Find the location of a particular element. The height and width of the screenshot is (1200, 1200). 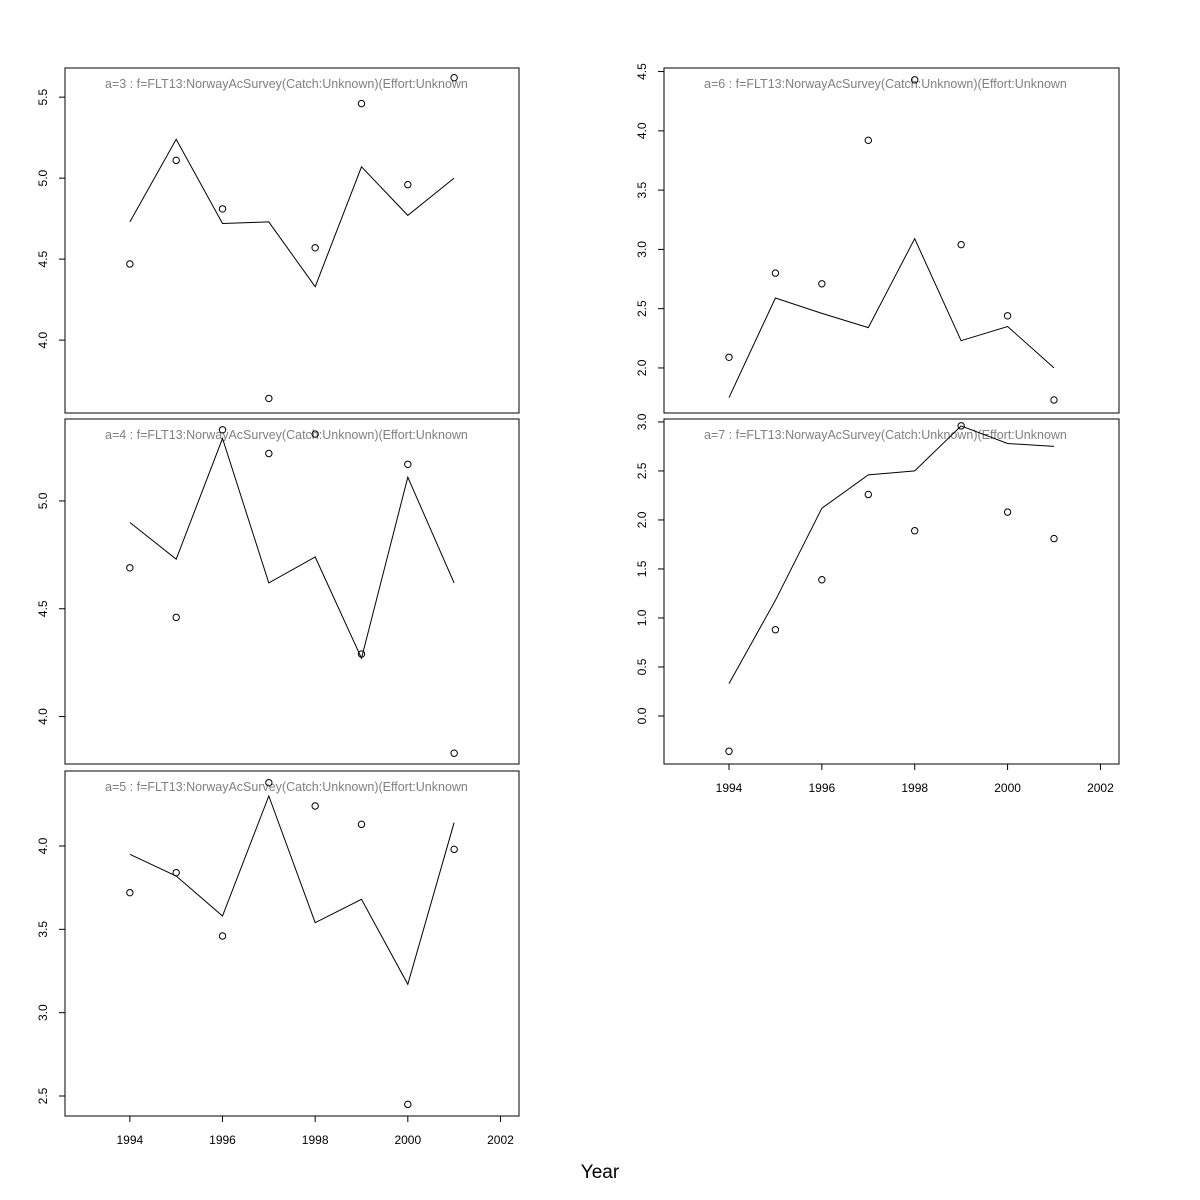

y-tick-label: 5.5 is located at coordinates (43, 96).